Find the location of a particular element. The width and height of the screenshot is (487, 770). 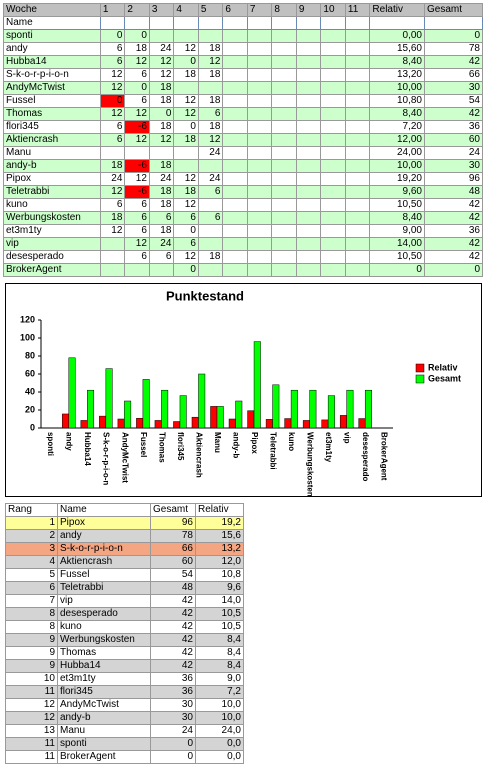

player-name: andy-b is located at coordinates (52, 166).